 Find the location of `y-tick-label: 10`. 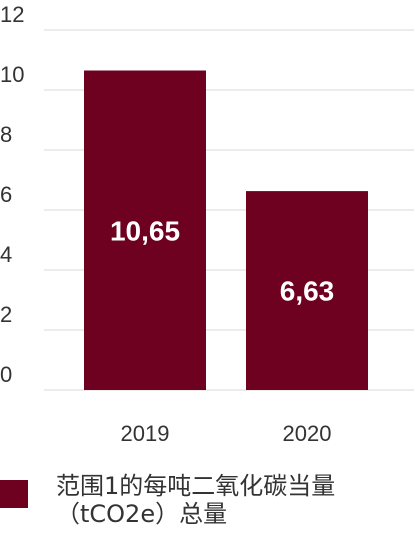

y-tick-label: 10 is located at coordinates (12, 74).